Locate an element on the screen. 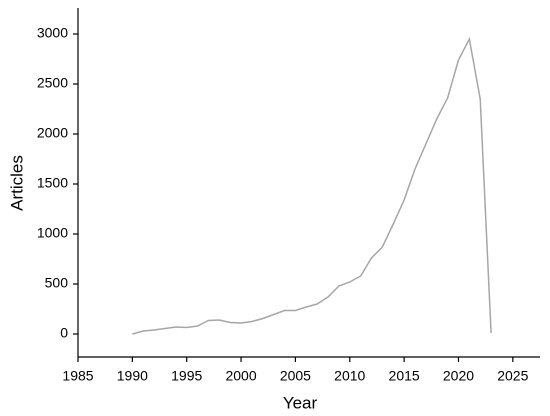  x-tick-label: 2005 is located at coordinates (295, 376).